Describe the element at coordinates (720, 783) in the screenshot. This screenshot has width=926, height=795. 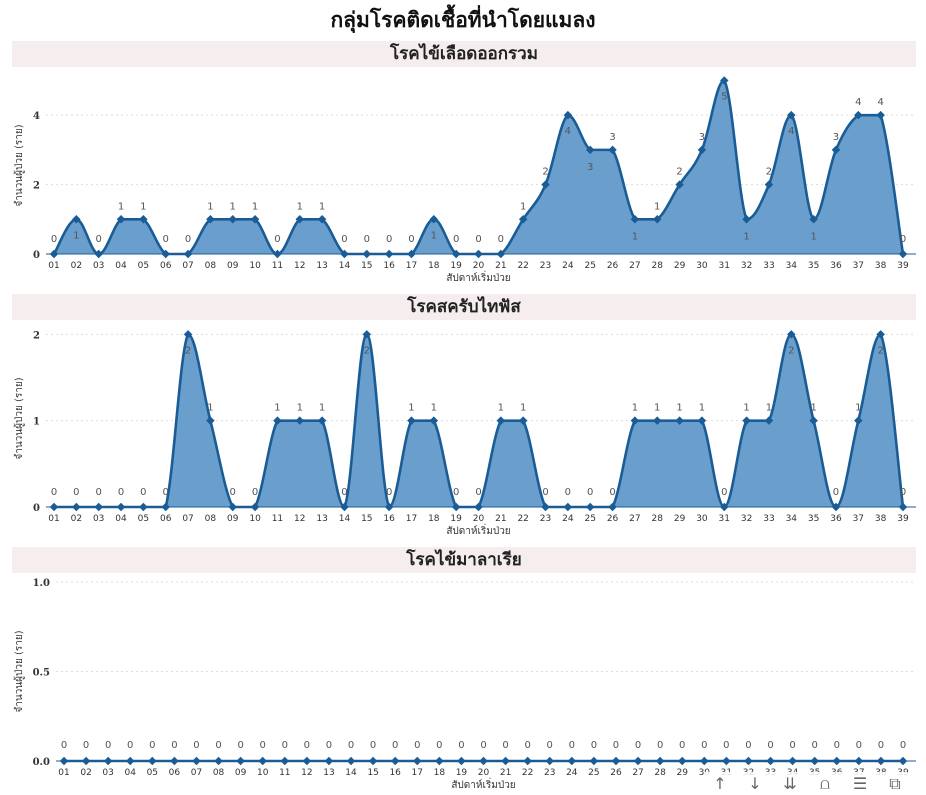
I see `arrow-up-icon: ↑` at that location.